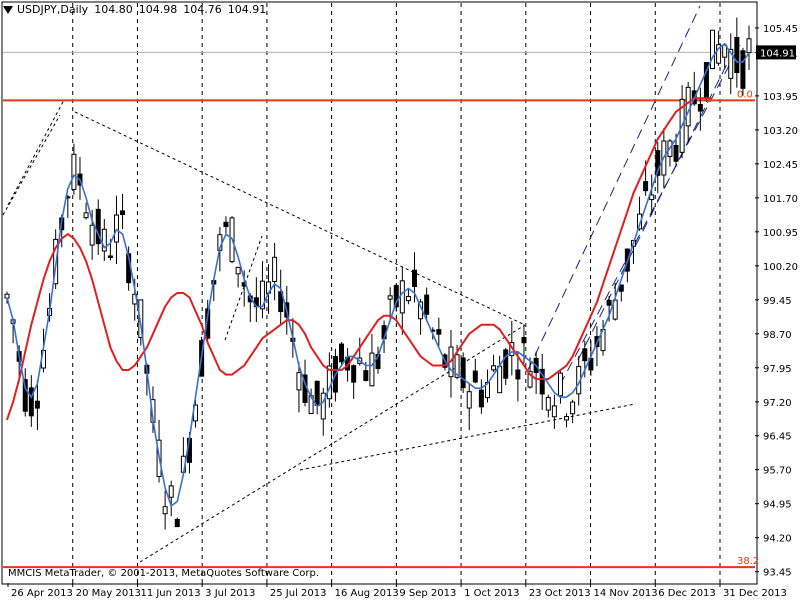 This screenshot has height=604, width=800. What do you see at coordinates (298, 593) in the screenshot?
I see `x-tick-label: 25 Jul 2013` at bounding box center [298, 593].